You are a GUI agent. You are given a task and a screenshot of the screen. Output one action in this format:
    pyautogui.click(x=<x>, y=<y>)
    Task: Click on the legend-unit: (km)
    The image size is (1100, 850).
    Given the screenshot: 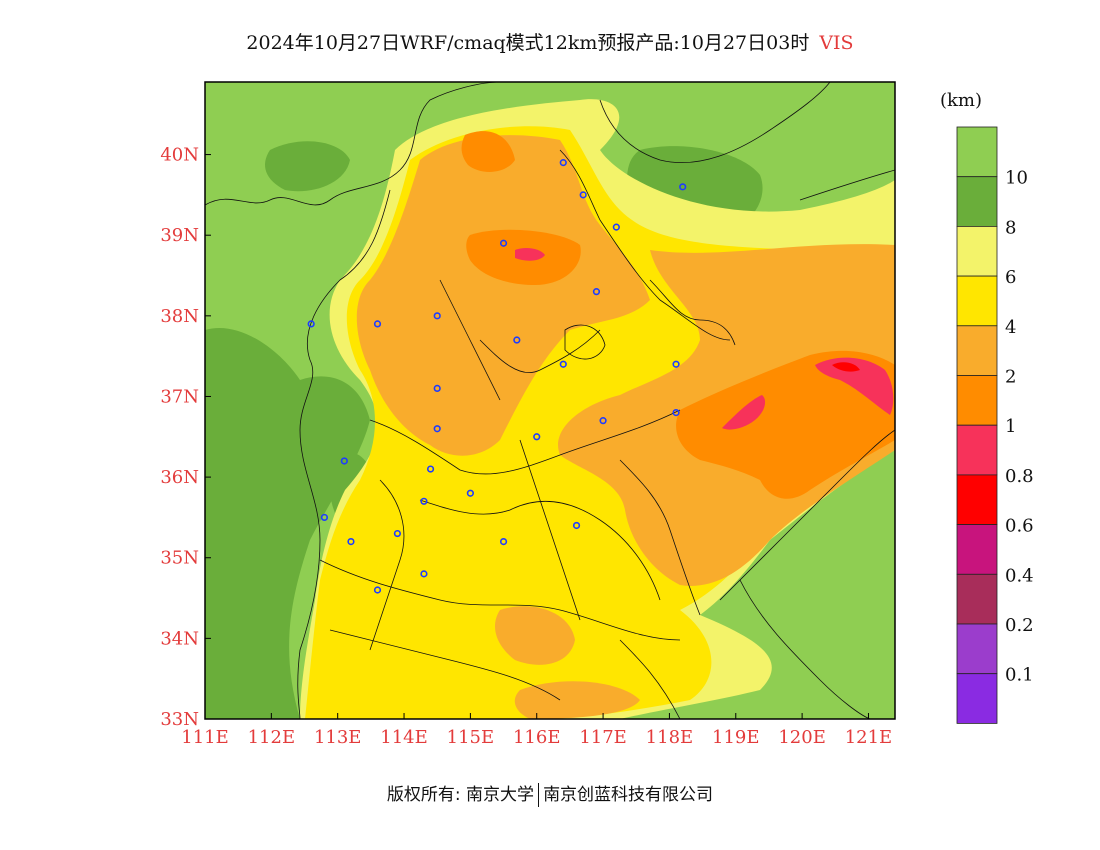 What is the action you would take?
    pyautogui.click(x=961, y=100)
    